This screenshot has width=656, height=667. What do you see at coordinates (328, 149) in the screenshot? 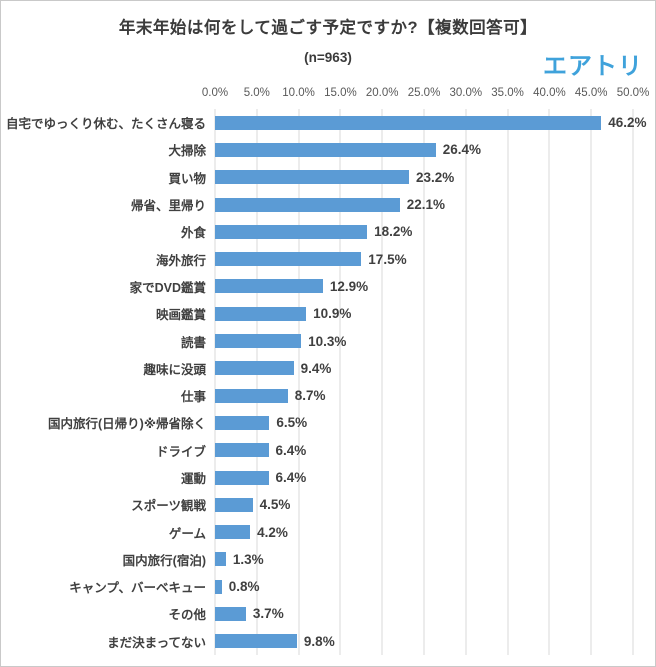
I see `chart-row: 大掃除 26.4%` at bounding box center [328, 149].